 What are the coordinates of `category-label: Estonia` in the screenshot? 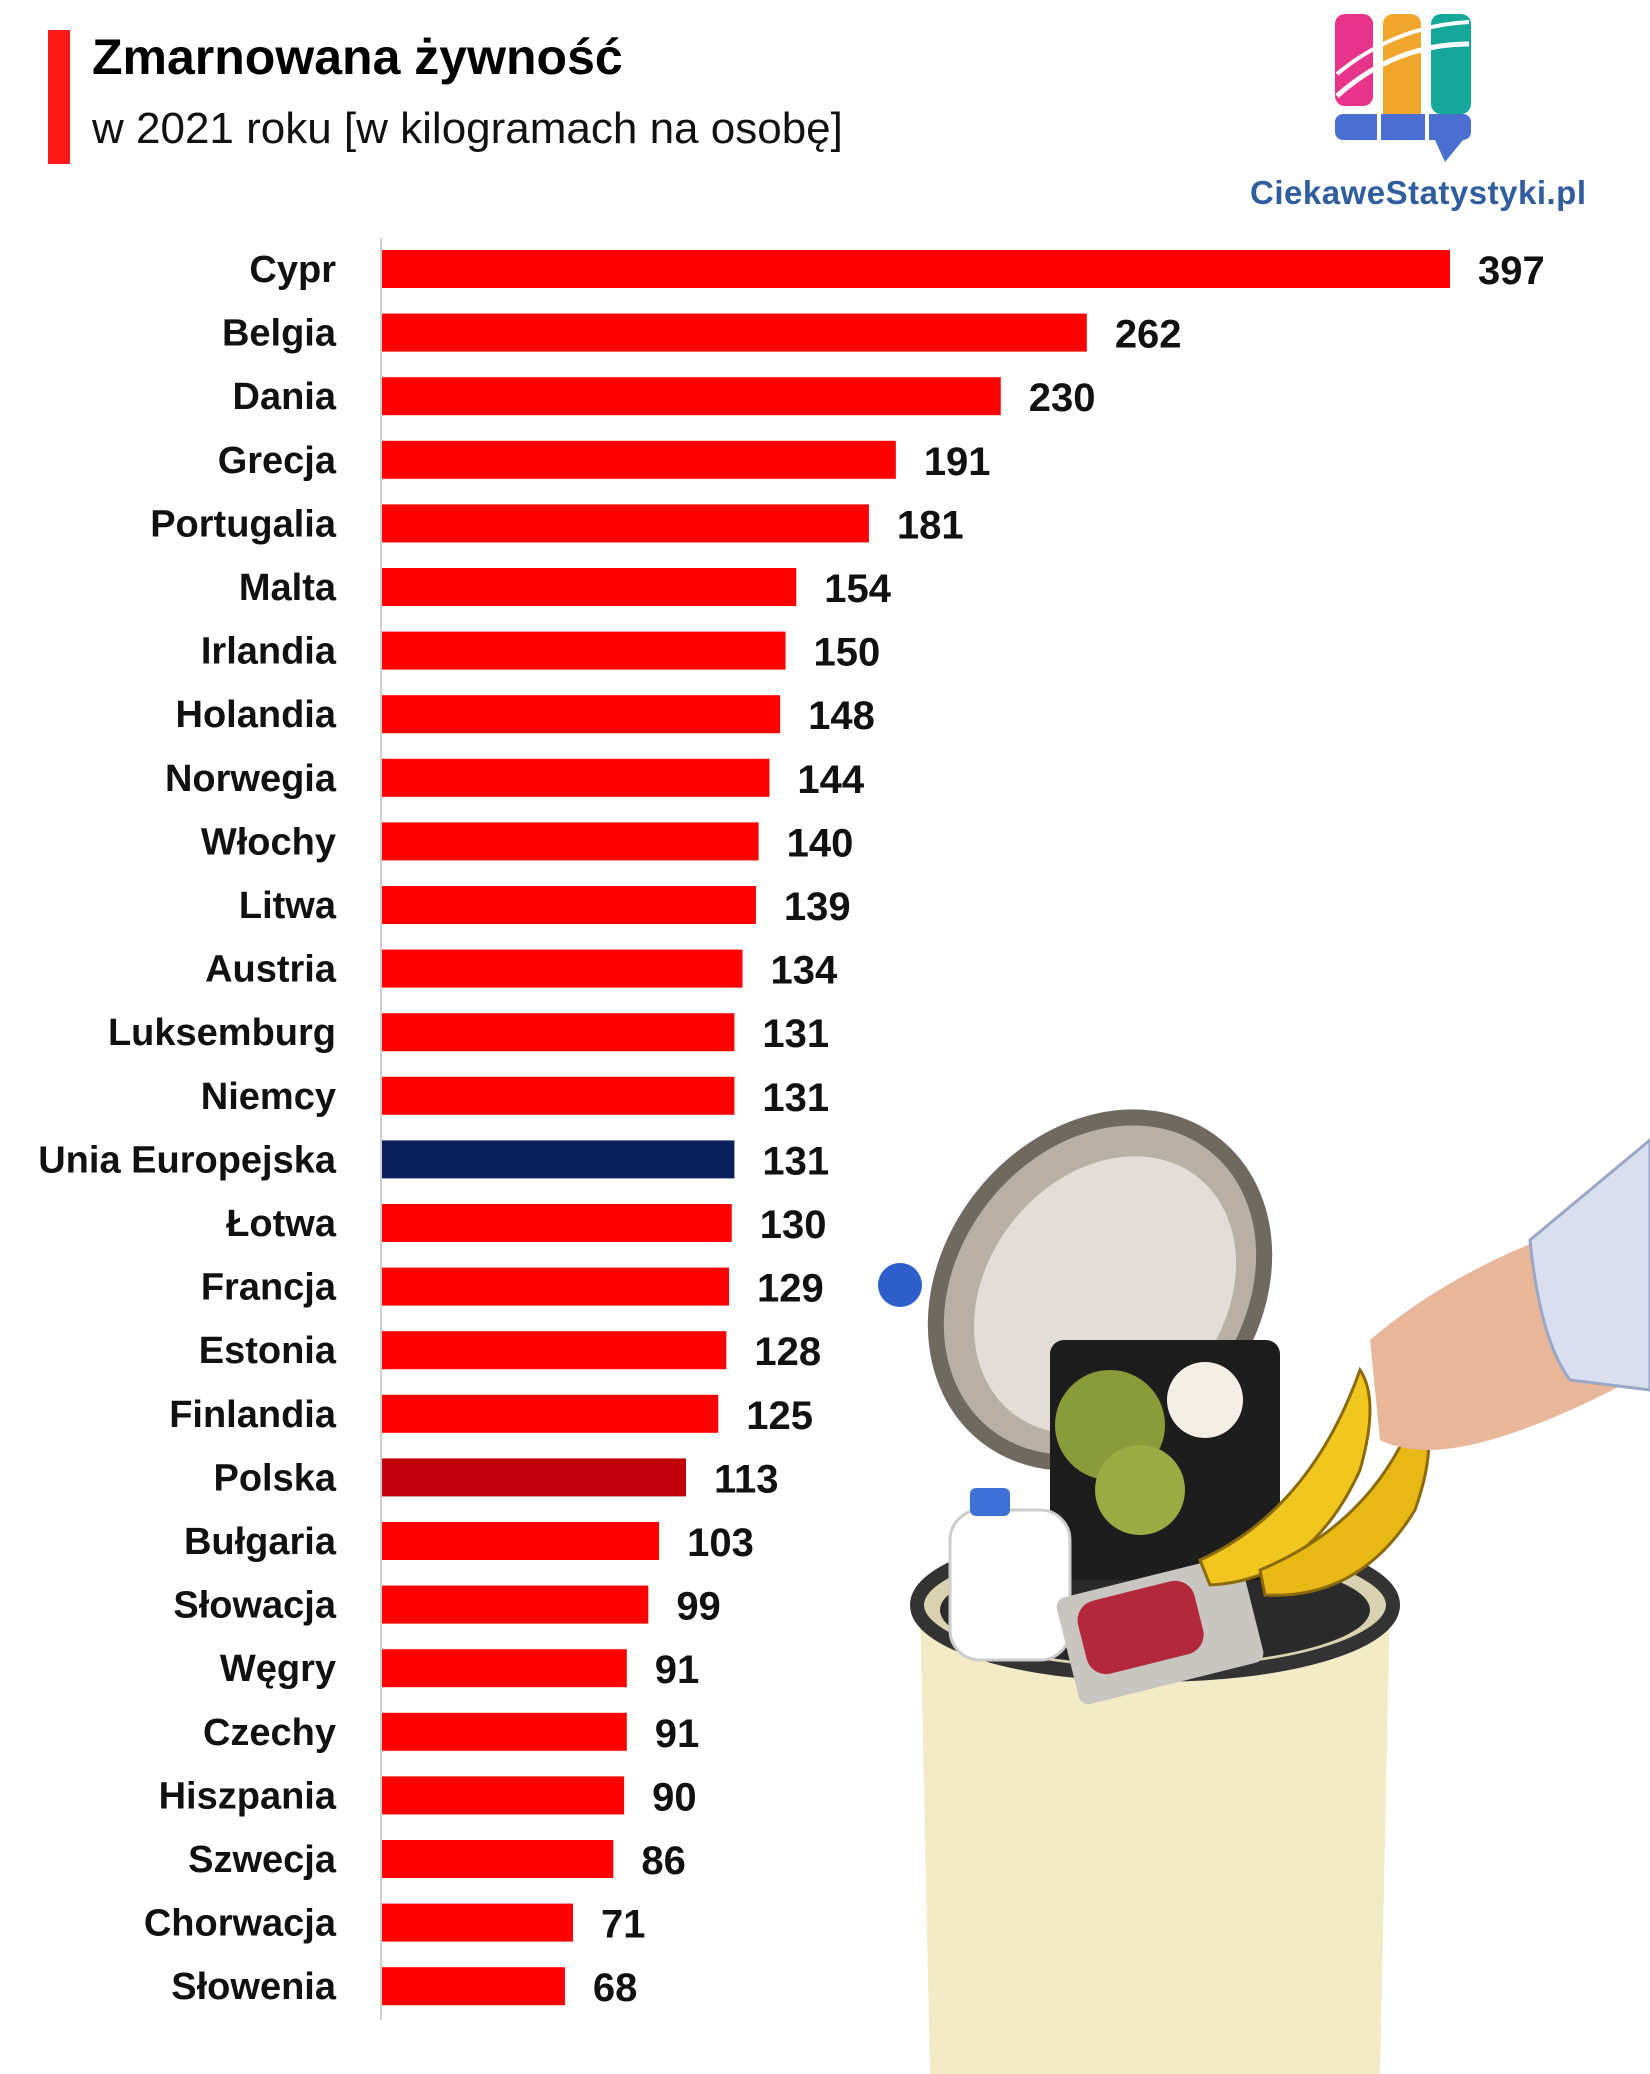 It's located at (268, 1351).